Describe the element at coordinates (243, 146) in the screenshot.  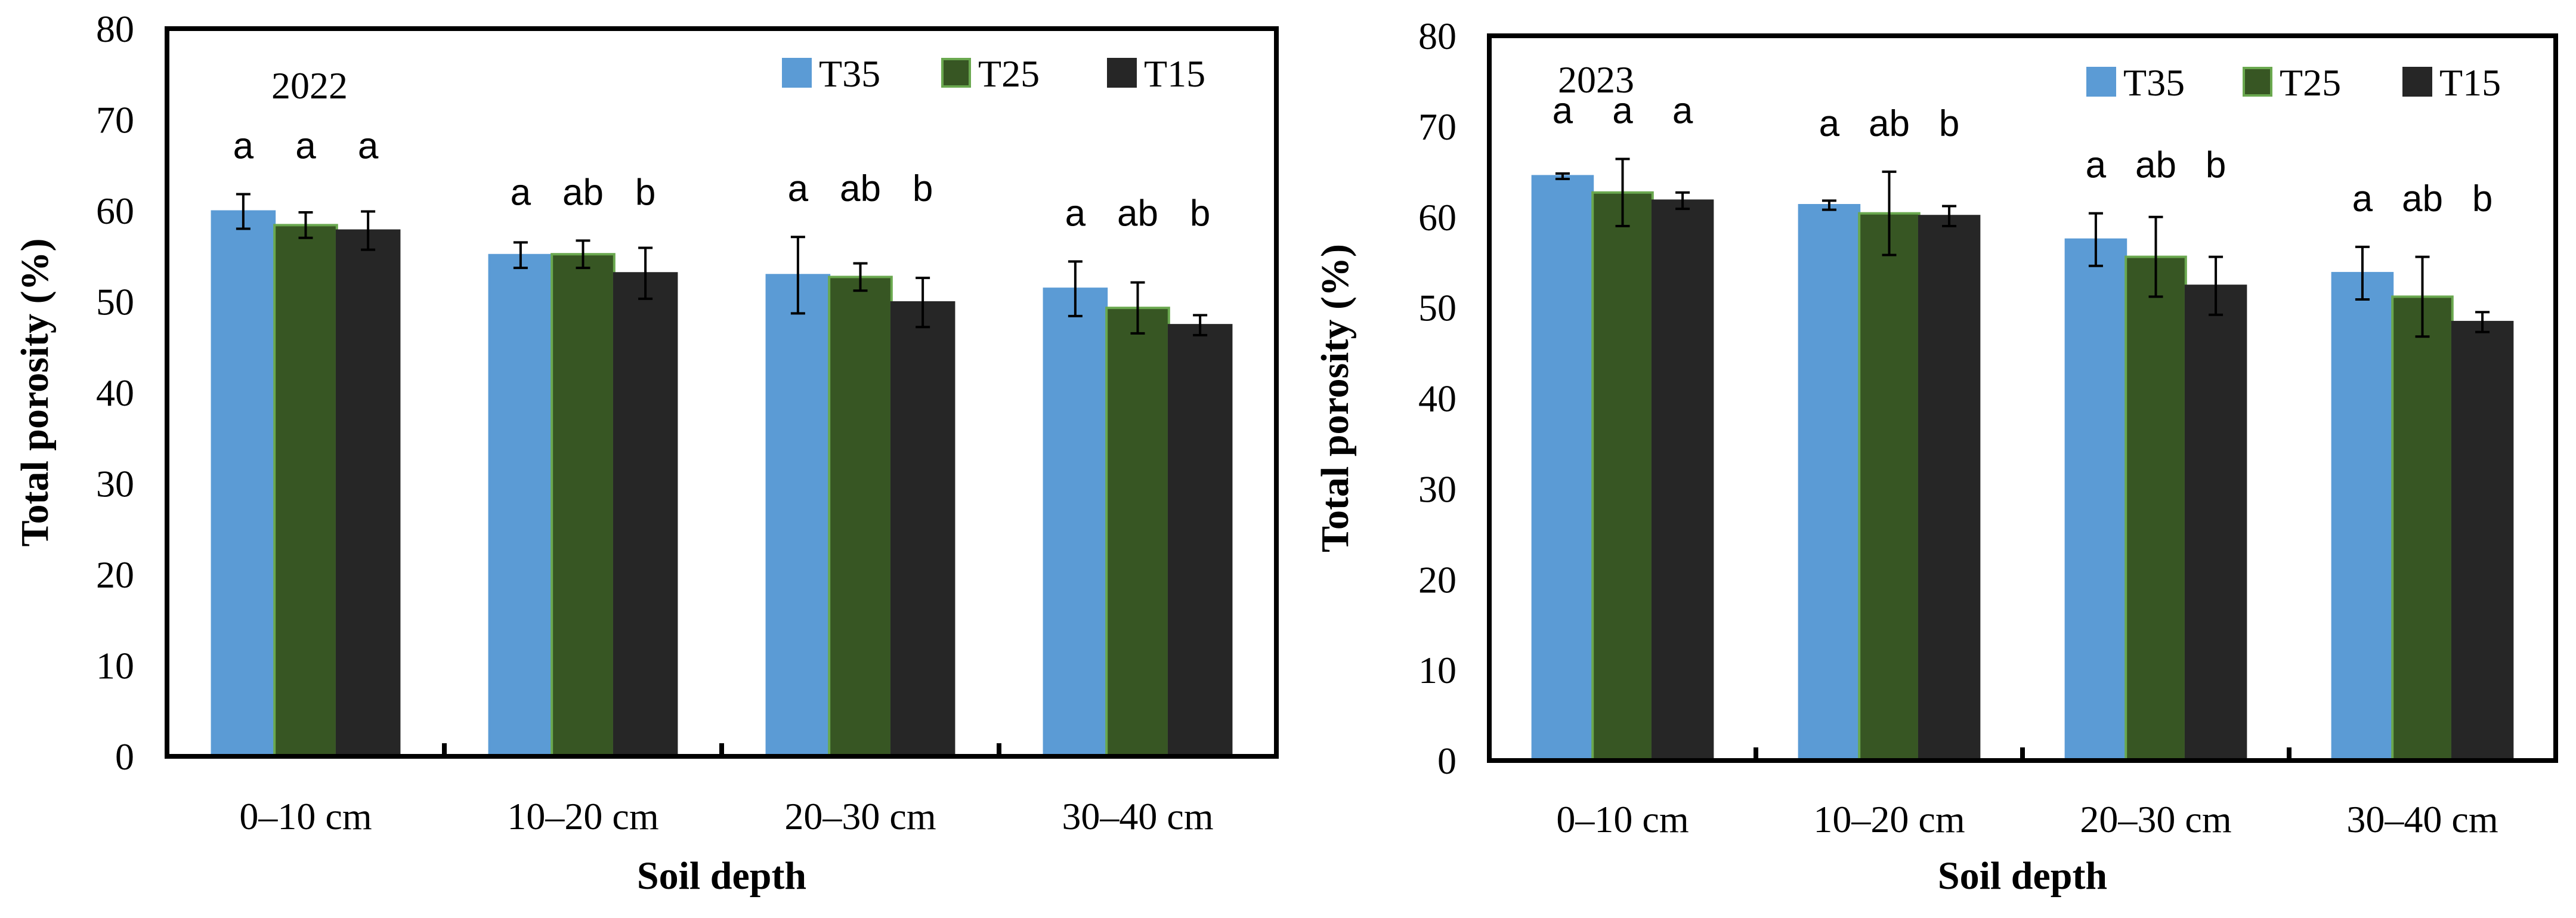
I see `sig-letter-t35-1: a` at that location.